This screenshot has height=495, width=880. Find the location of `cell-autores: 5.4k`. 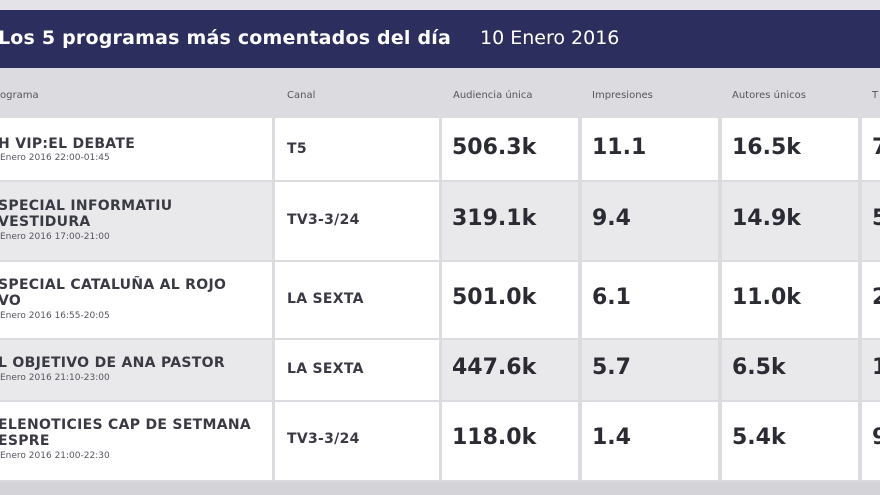

cell-autores: 5.4k is located at coordinates (790, 441).